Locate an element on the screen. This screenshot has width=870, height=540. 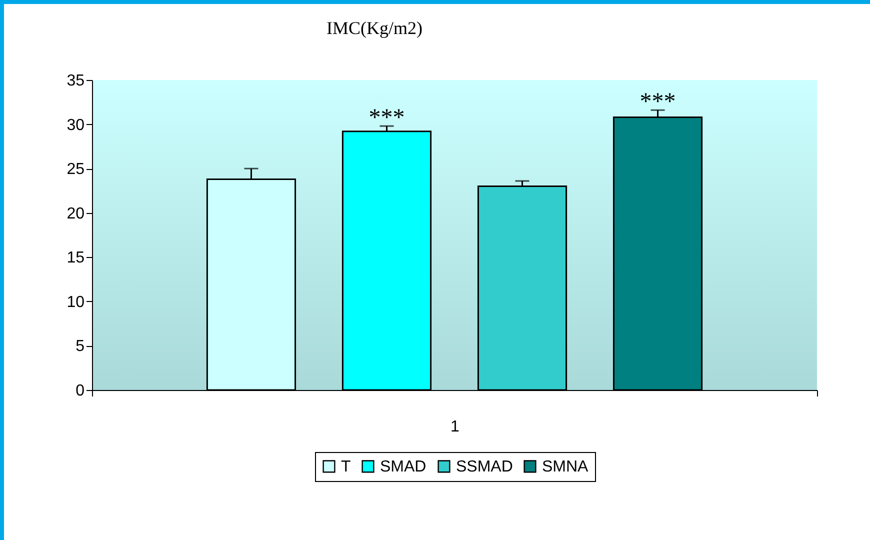
y-tick-label: 15 is located at coordinates (75, 258).